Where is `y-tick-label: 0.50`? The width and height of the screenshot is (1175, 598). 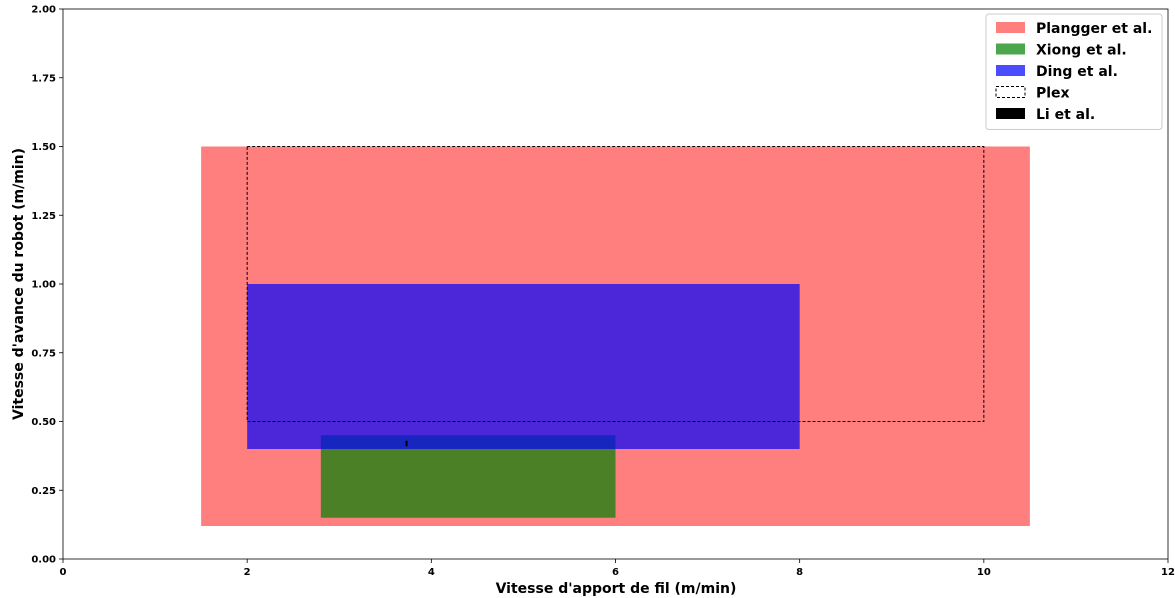 y-tick-label: 0.50 is located at coordinates (43, 422).